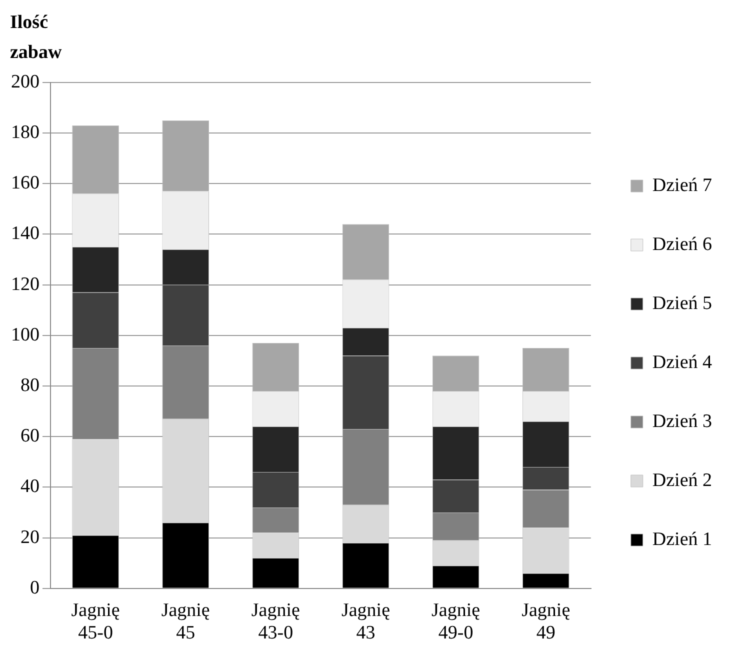 This screenshot has width=740, height=662. I want to click on y-tick-label: 120, so click(25, 284).